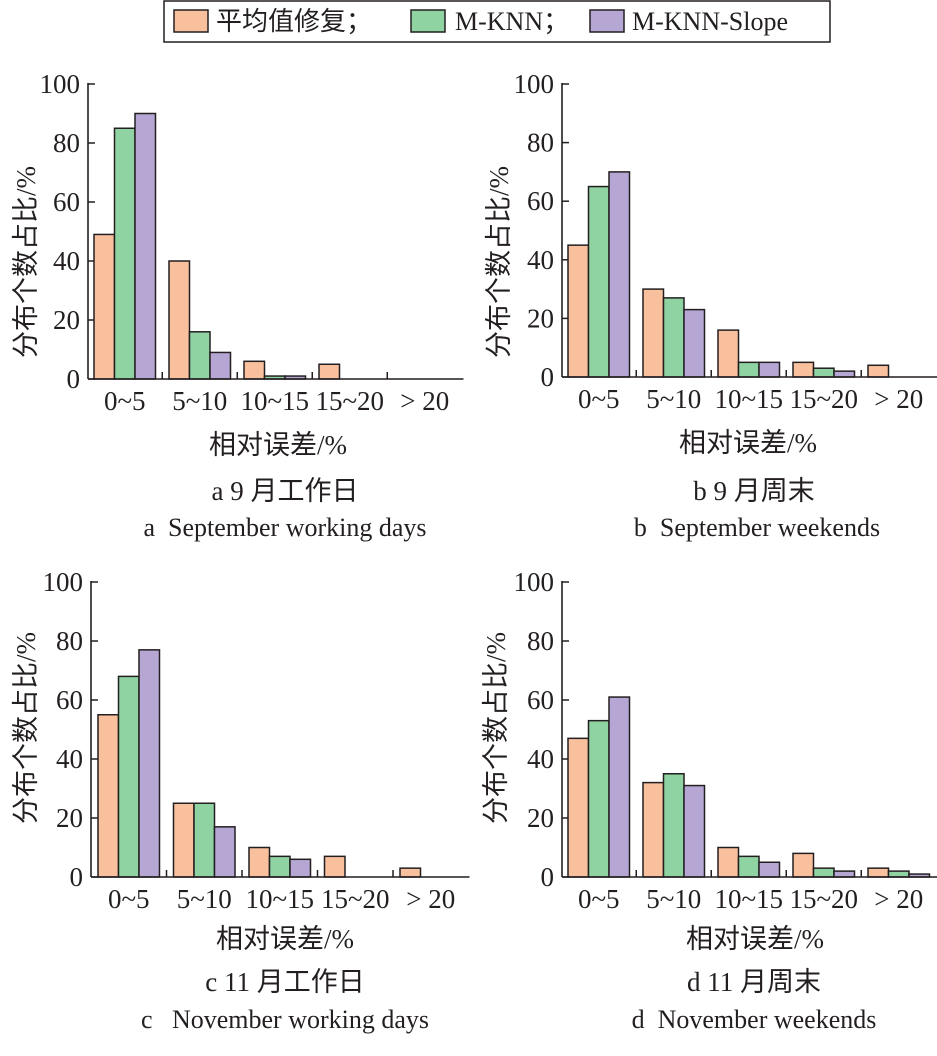 This screenshot has height=1056, width=937. Describe the element at coordinates (279, 899) in the screenshot. I see `x-tick-label-c-3: 10~15` at that location.